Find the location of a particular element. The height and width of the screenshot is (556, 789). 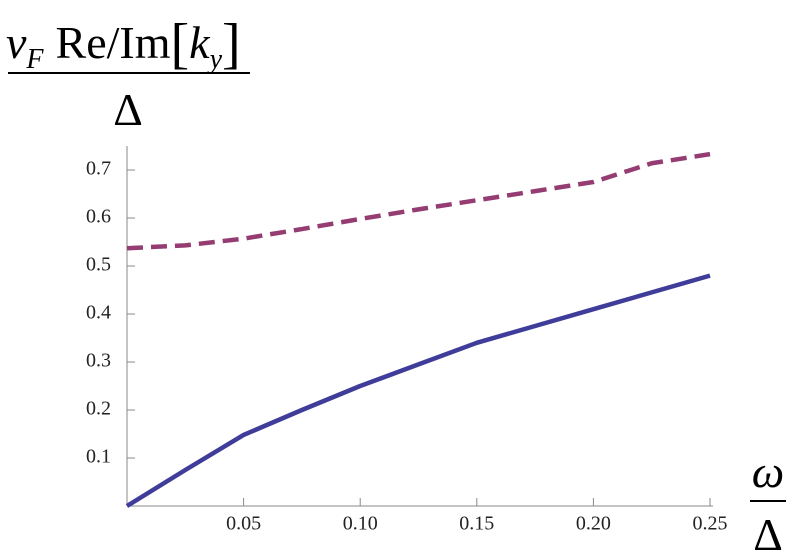

y-axis-label: vF Re/Im[ky] is located at coordinates (123, 44).